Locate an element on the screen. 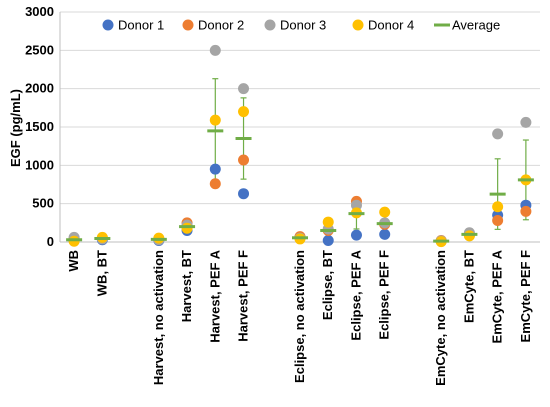 The width and height of the screenshot is (550, 407). x-tick-label: WB, BT is located at coordinates (101, 273).